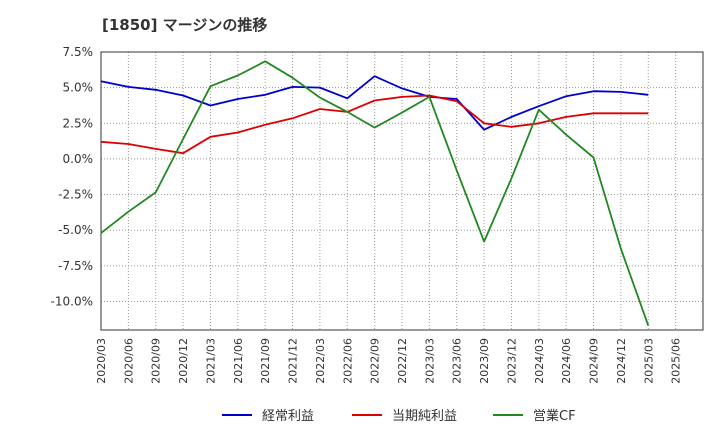 The height and width of the screenshot is (440, 720). Describe the element at coordinates (429, 361) in the screenshot. I see `x-tick-label: 2023/03` at that location.